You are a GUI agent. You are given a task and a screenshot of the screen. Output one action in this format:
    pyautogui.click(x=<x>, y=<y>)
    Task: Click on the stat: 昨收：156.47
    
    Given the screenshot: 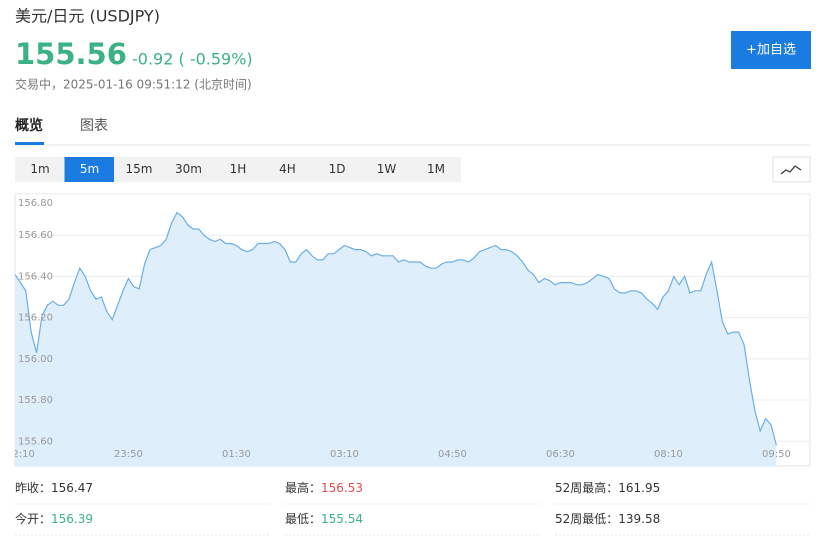 What is the action you would take?
    pyautogui.click(x=54, y=488)
    